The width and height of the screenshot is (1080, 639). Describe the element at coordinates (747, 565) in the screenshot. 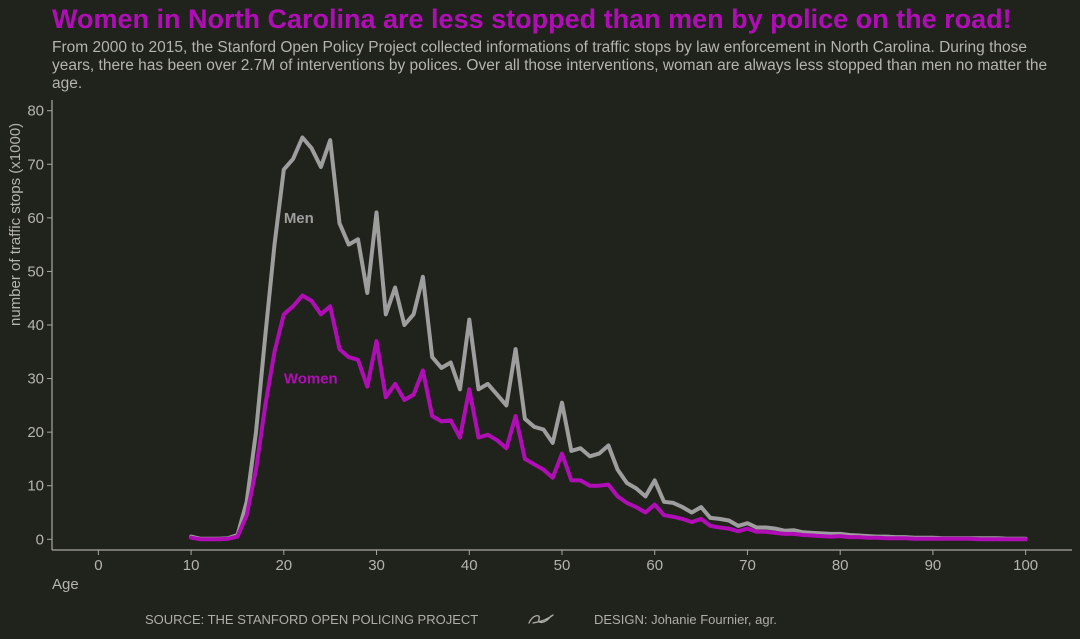

I see `x-tick-label: 70` at that location.